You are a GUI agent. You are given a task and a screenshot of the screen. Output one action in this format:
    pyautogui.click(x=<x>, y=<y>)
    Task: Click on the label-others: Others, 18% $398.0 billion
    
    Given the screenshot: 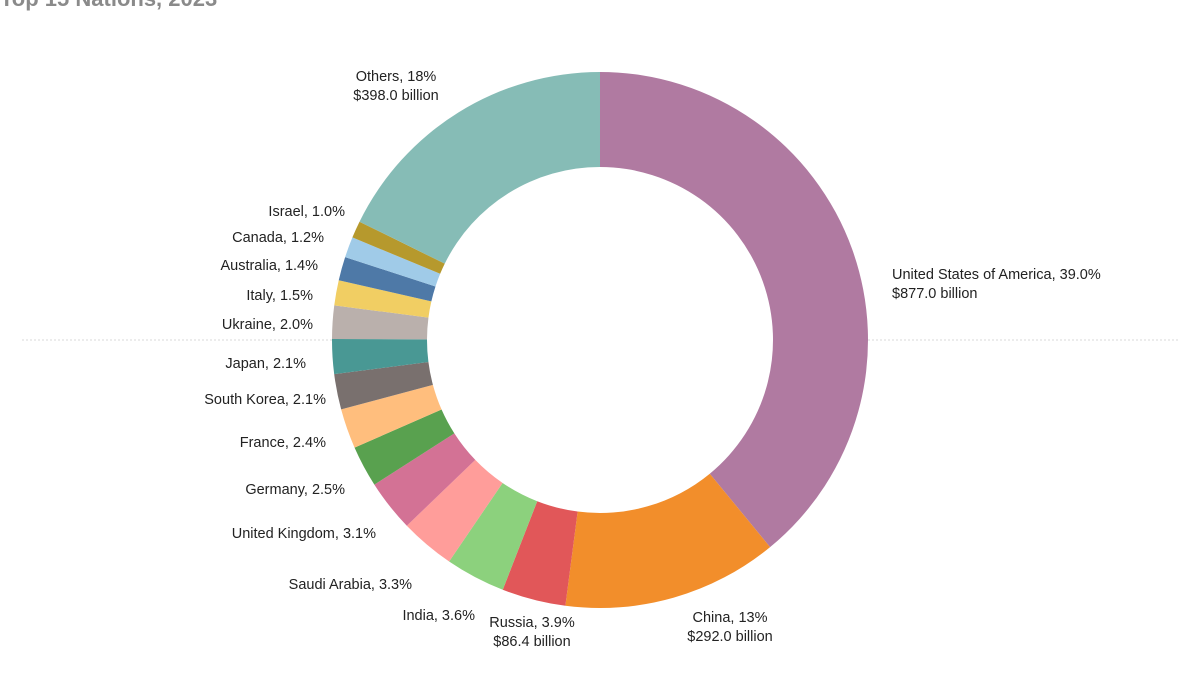 What is the action you would take?
    pyautogui.click(x=395, y=86)
    